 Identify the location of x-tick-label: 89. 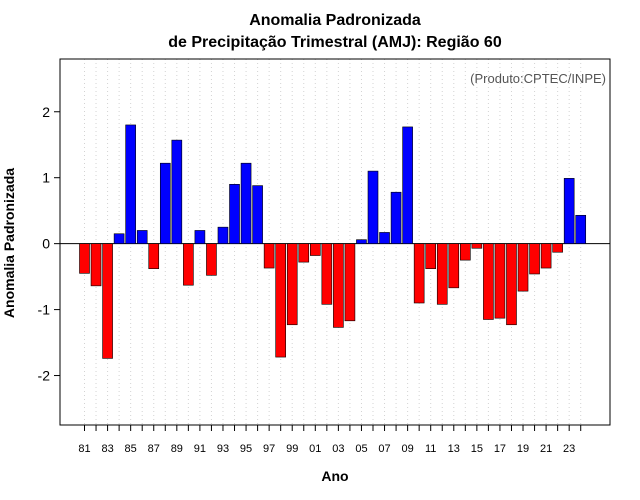
(177, 449).